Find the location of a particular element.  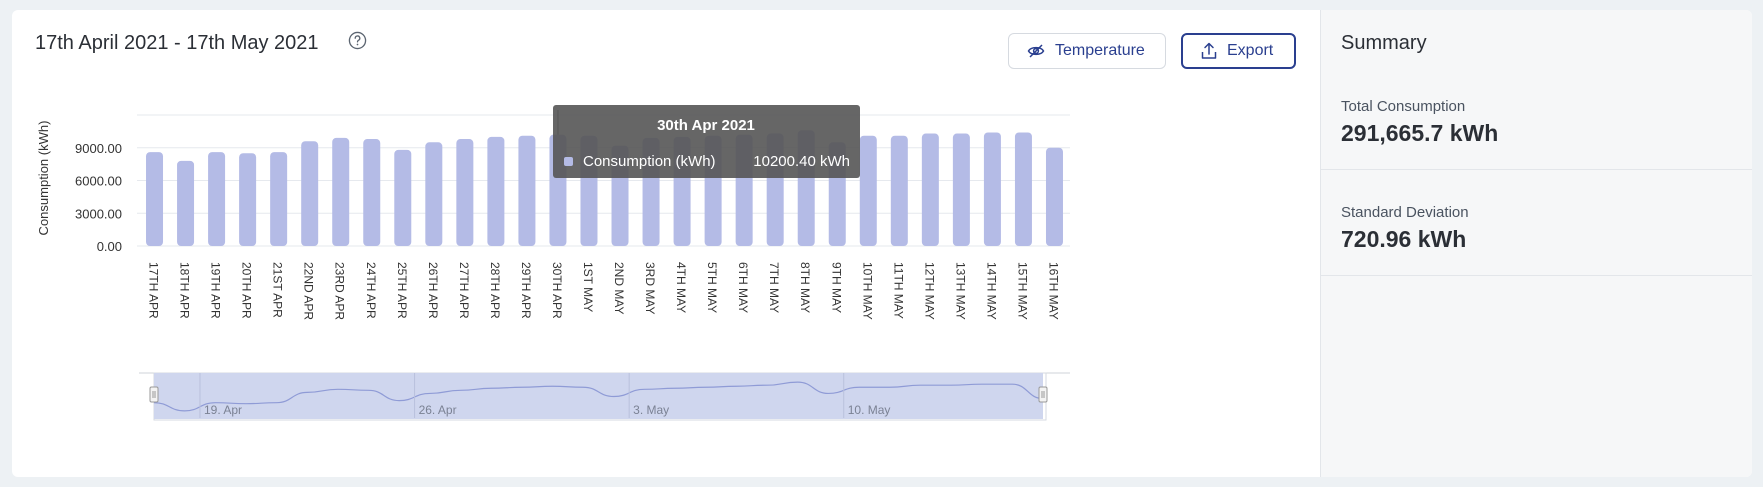

standard-deviation-value: 720.96 kWh is located at coordinates (1404, 239).